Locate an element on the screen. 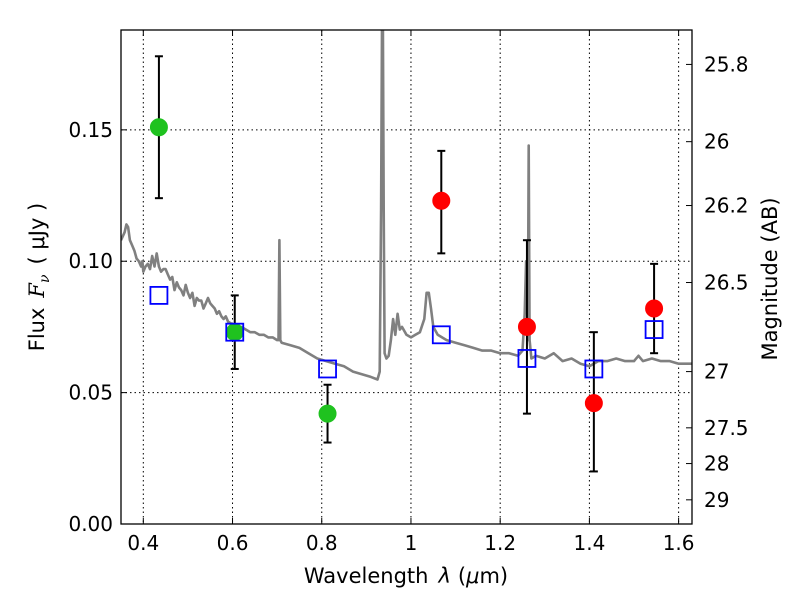 This screenshot has width=800, height=600. x-tick-label: 0.6 is located at coordinates (233, 543).